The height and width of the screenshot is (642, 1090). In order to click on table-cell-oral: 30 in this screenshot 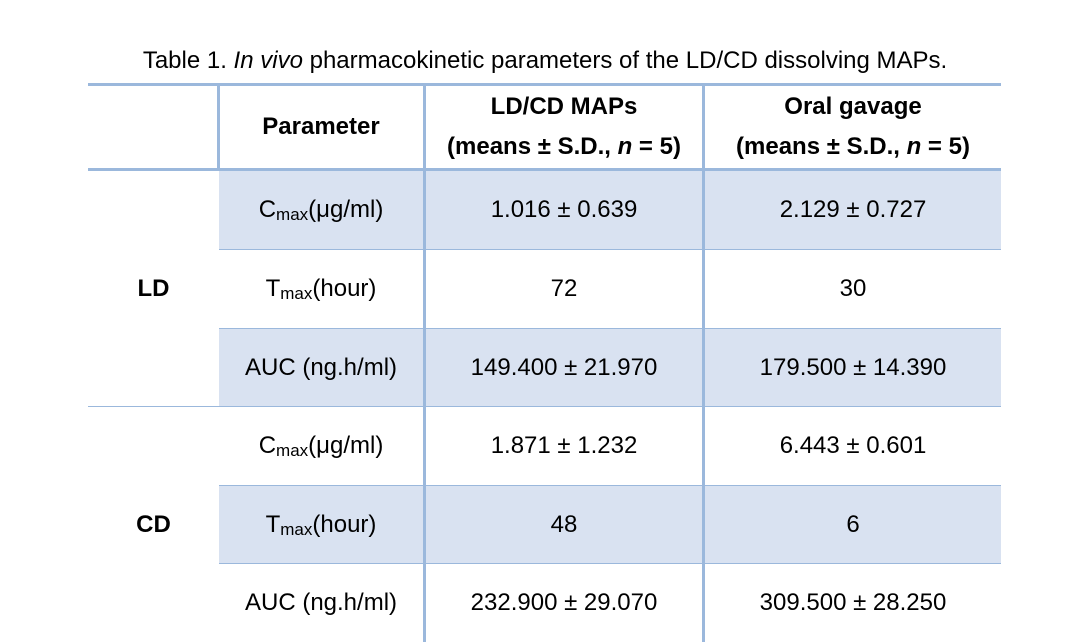, I will do `click(853, 288)`.